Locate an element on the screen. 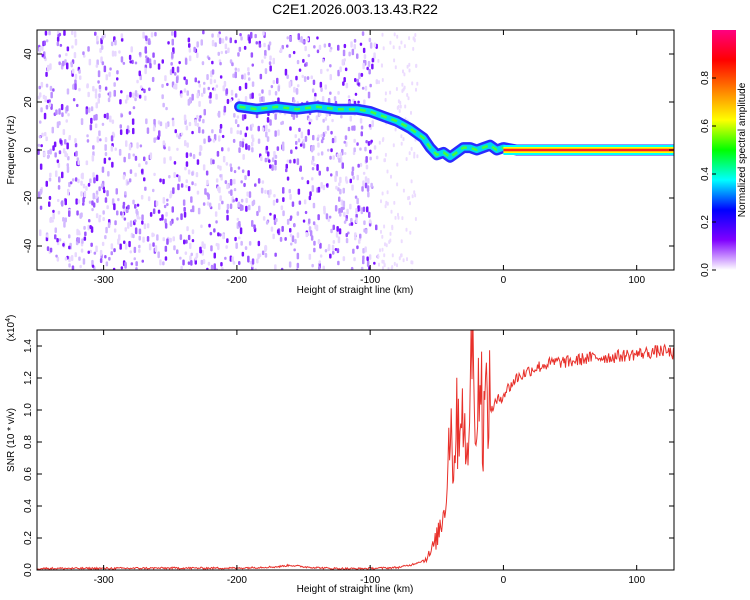 The width and height of the screenshot is (750, 600). spectrogram-signal-track is located at coordinates (454, 132).